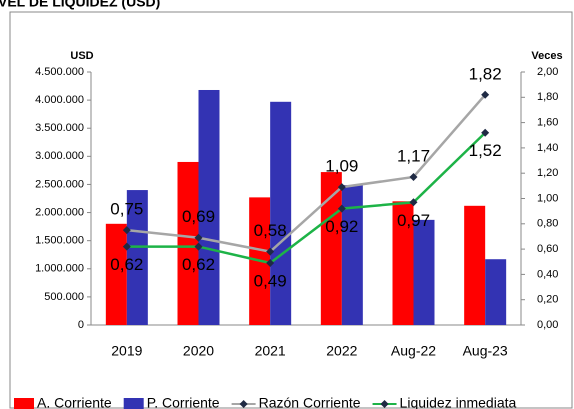  What do you see at coordinates (485, 150) in the screenshot?
I see `data-label: 1,52` at bounding box center [485, 150].